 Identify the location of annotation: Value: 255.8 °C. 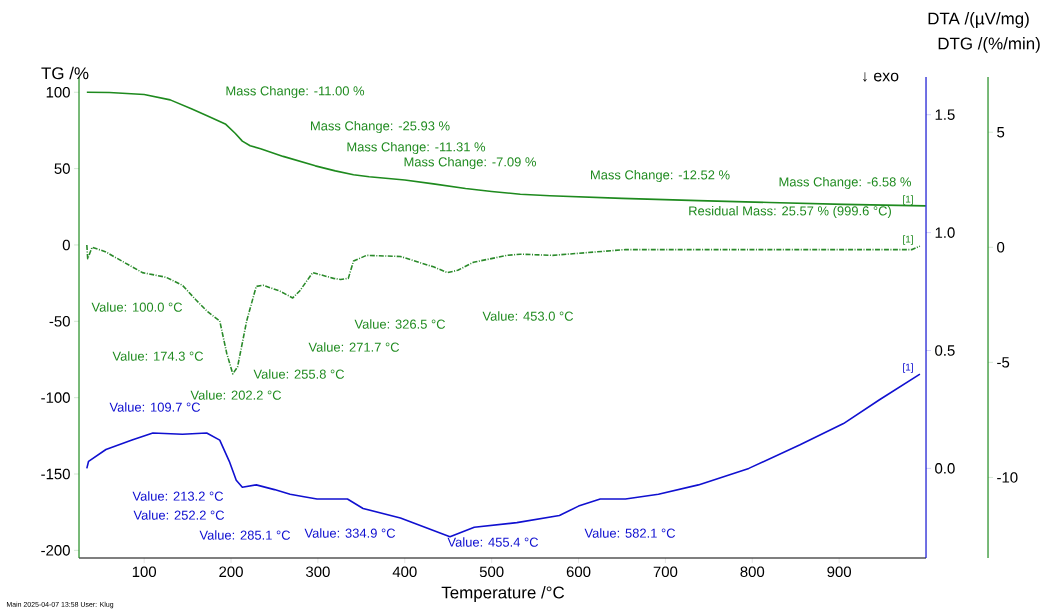
(299, 374).